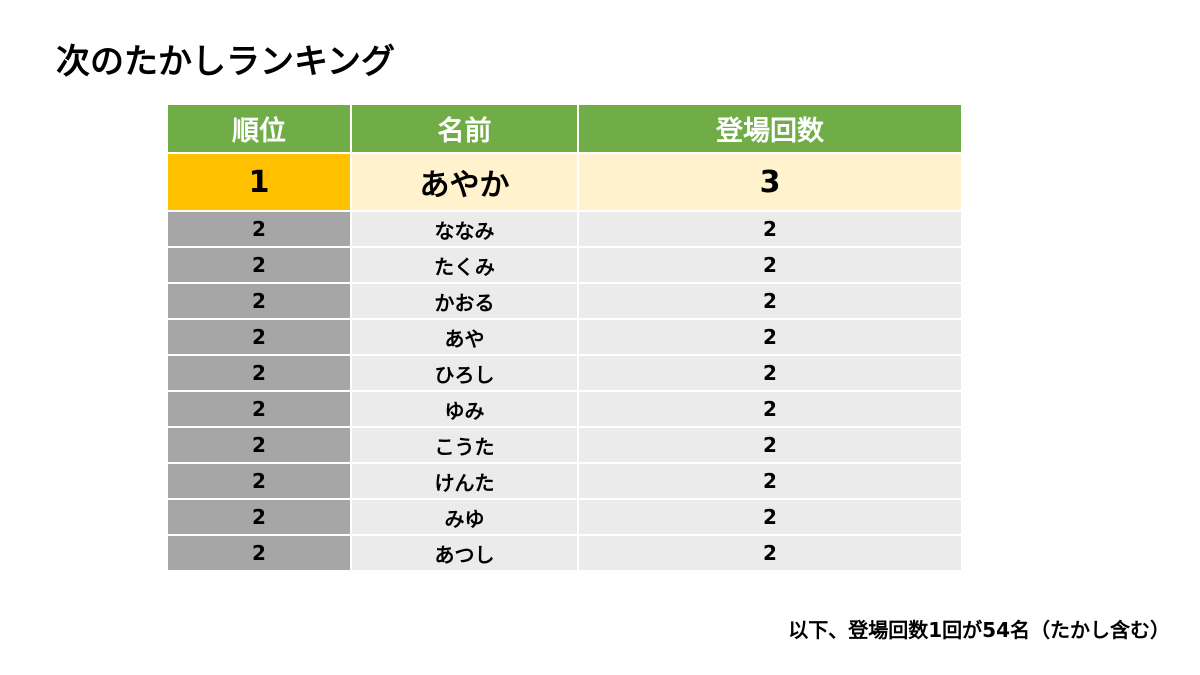 Image resolution: width=1200 pixels, height=675 pixels. I want to click on table-header: 順位 名前 登場回数, so click(564, 128).